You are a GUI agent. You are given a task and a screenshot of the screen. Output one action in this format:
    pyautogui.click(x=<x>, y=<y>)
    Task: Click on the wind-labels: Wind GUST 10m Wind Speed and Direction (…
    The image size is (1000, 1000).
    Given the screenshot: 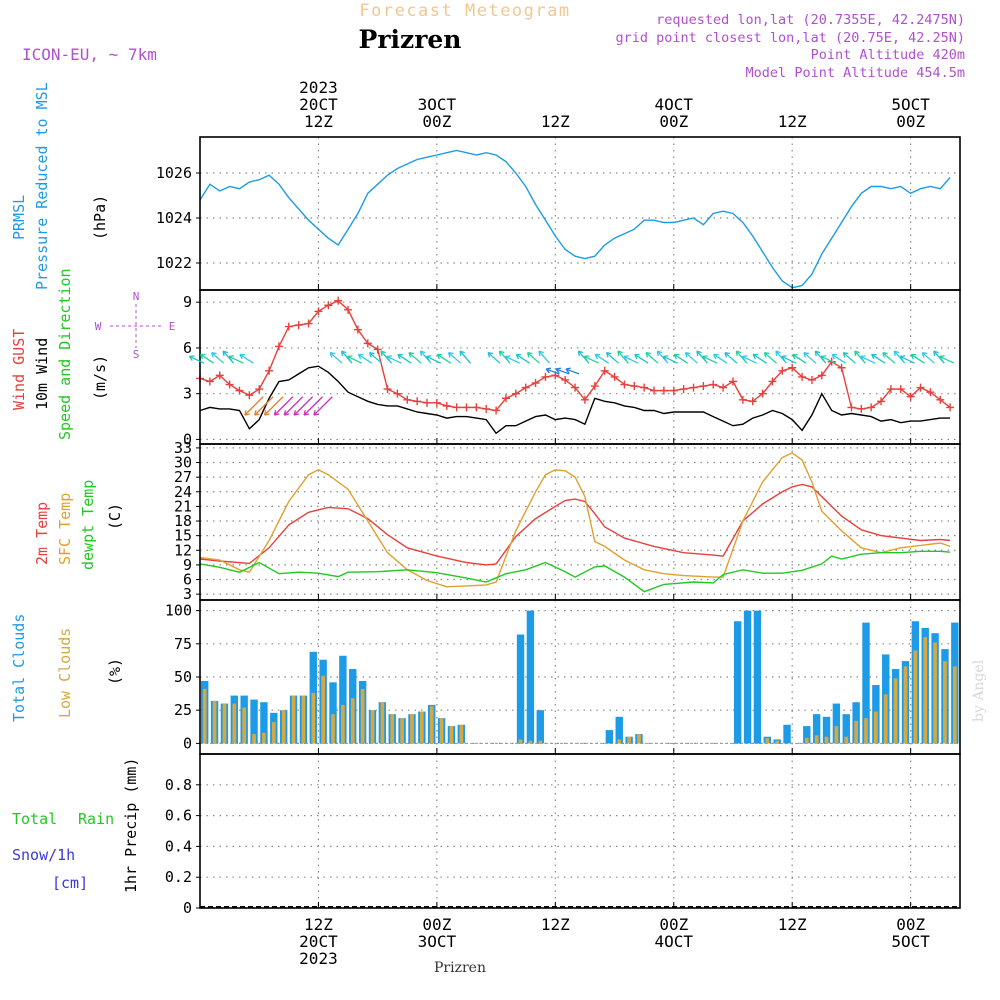 What is the action you would take?
    pyautogui.click(x=92, y=354)
    